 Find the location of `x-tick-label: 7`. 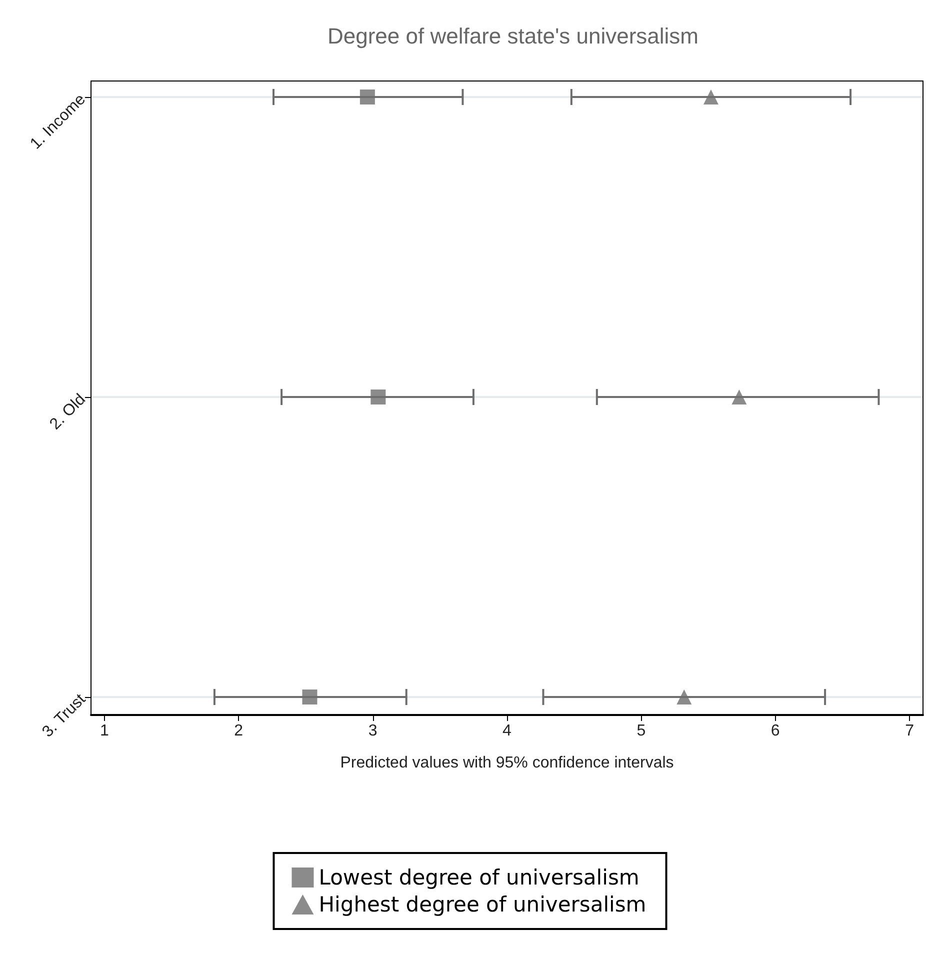

x-tick-label: 7 is located at coordinates (909, 731).